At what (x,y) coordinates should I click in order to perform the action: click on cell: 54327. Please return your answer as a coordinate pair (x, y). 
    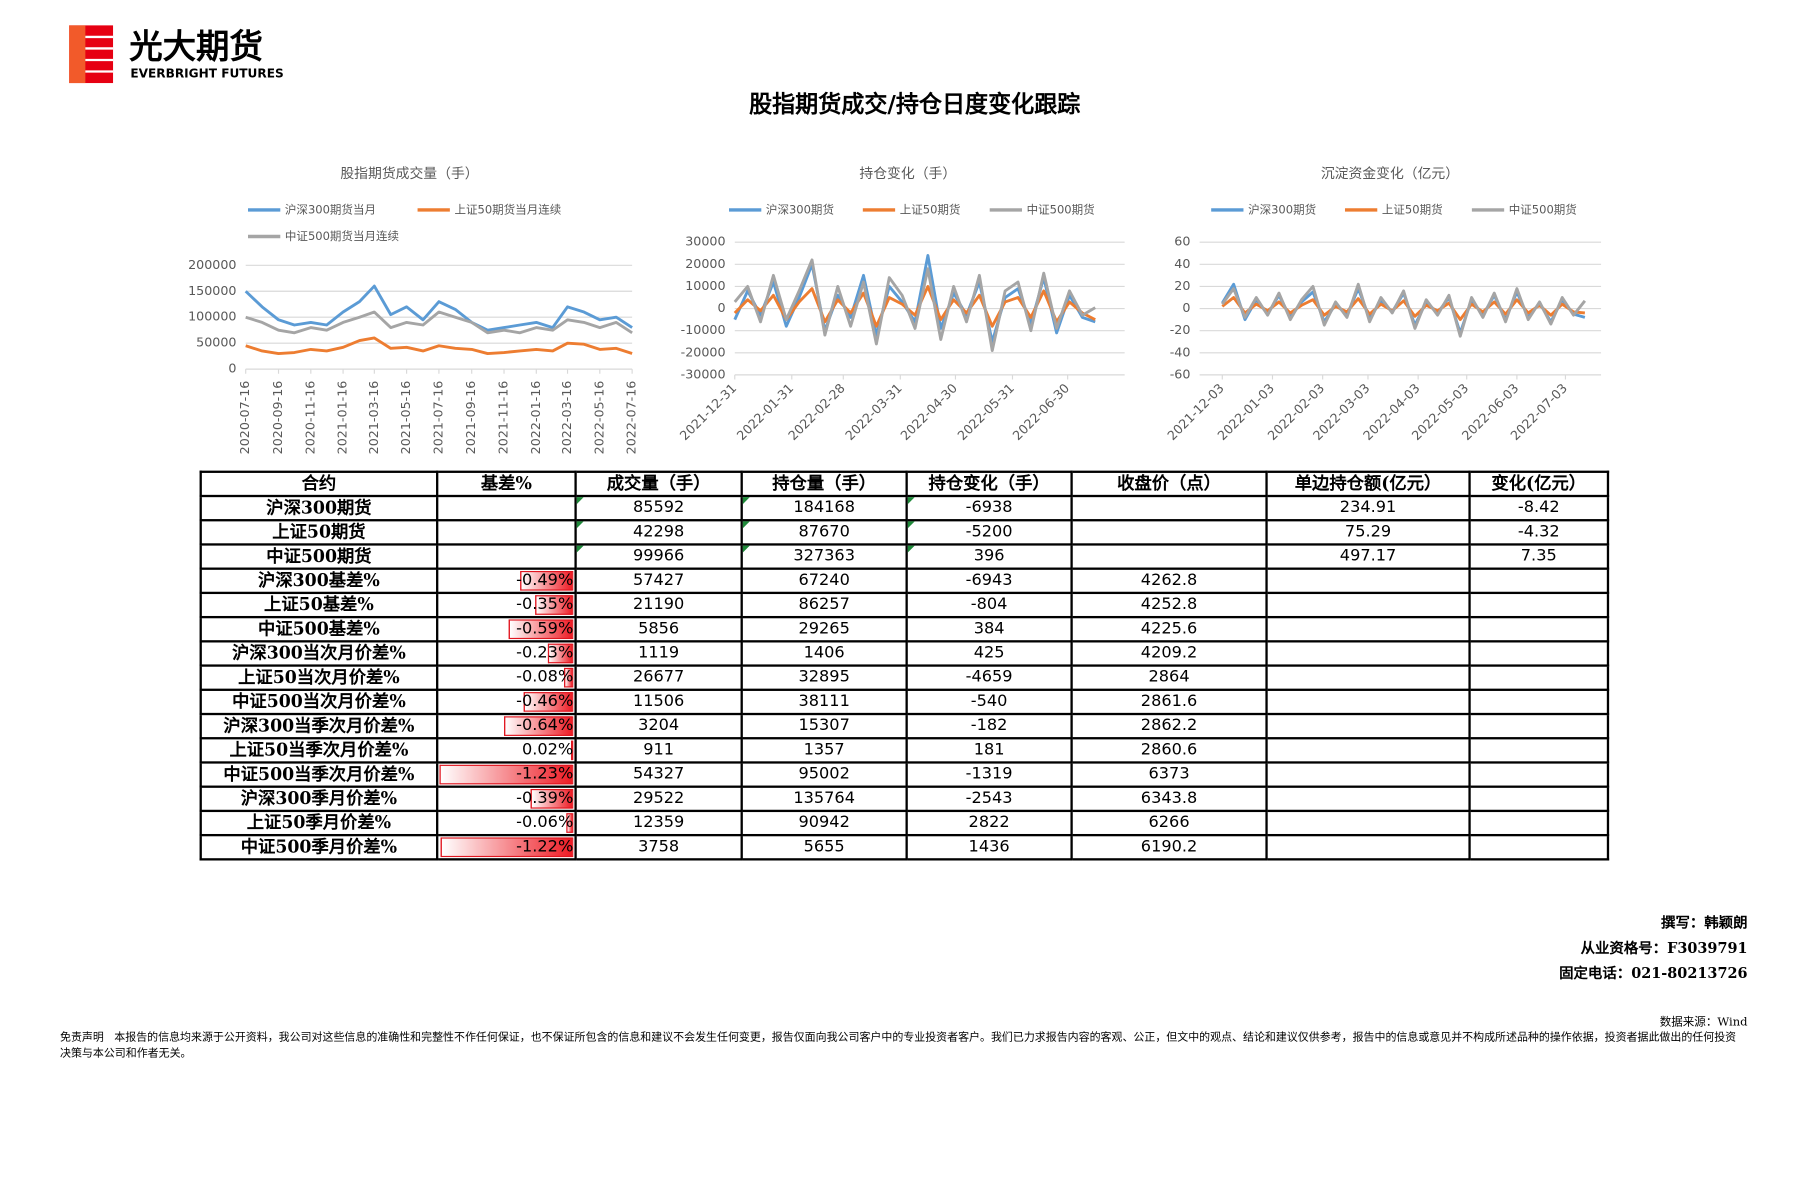
    Looking at the image, I should click on (658, 774).